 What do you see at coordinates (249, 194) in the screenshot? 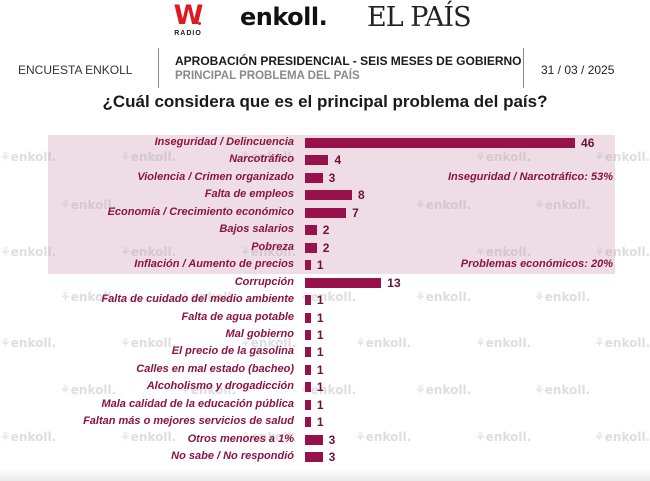
I see `category-label: Falta de empleos` at bounding box center [249, 194].